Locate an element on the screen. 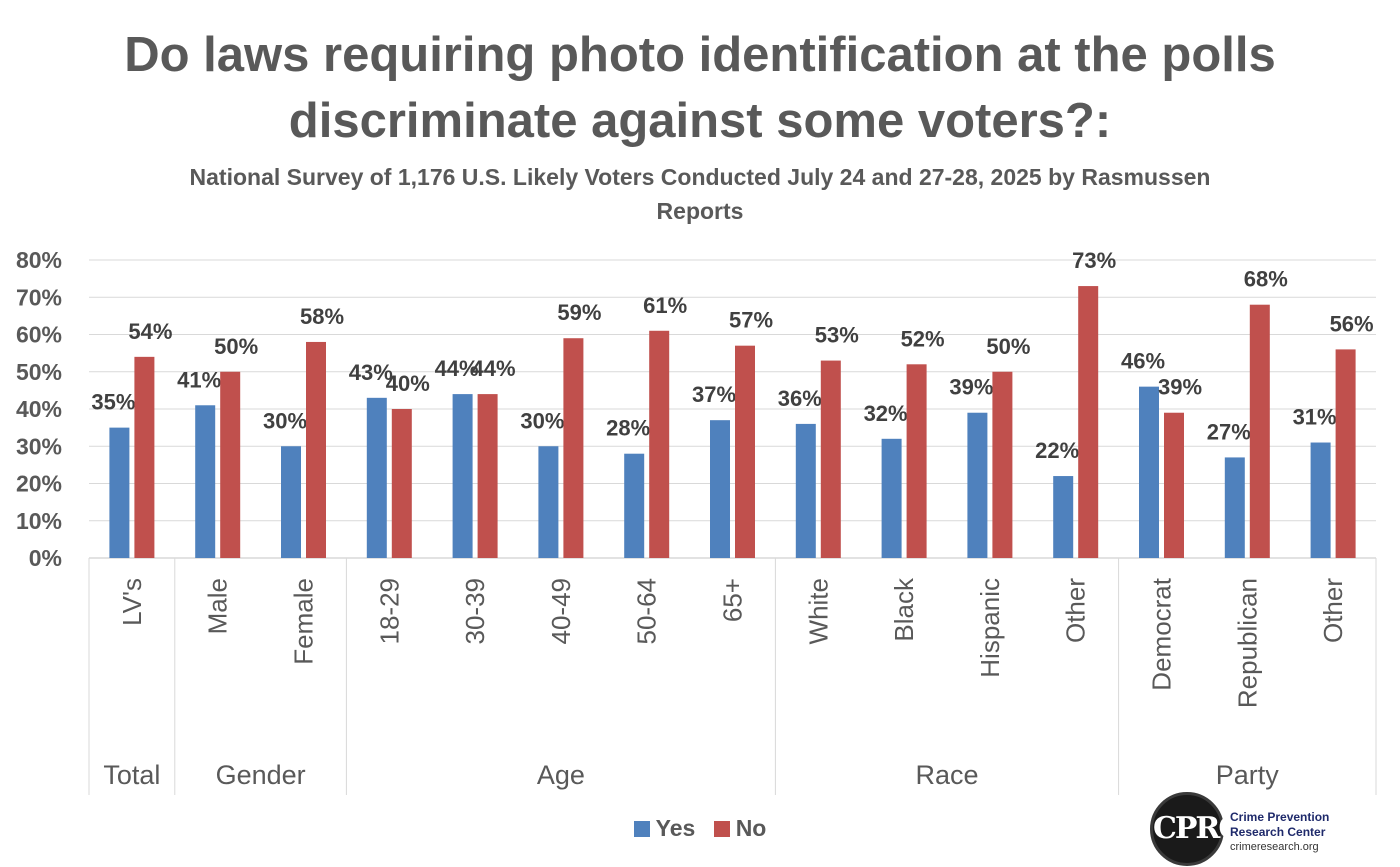  category-label: White is located at coordinates (818, 611).